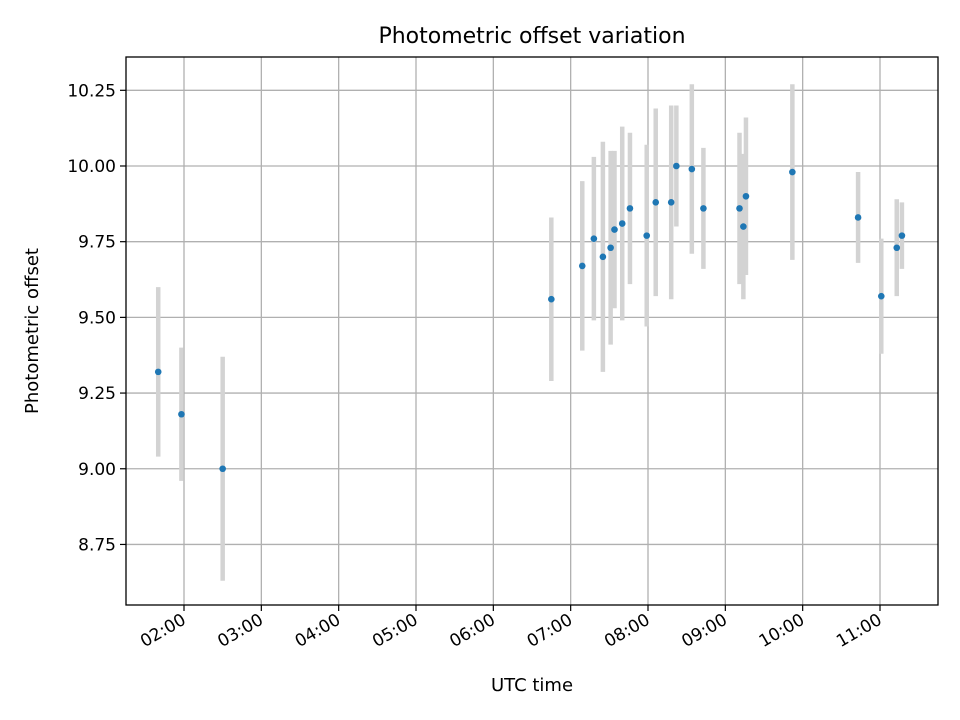 The width and height of the screenshot is (960, 720). Describe the element at coordinates (32, 331) in the screenshot. I see `y-axis-label: Photometric offset` at that location.